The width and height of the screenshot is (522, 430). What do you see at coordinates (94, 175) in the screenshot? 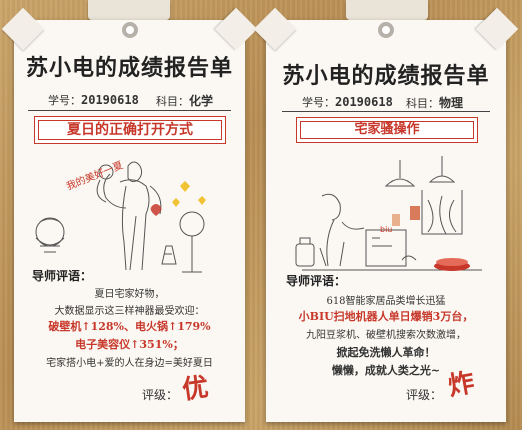
I see `love-caption: 我的美好一夏` at bounding box center [94, 175].